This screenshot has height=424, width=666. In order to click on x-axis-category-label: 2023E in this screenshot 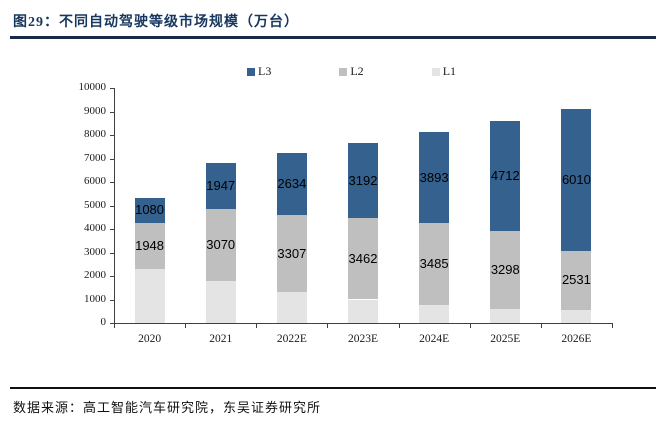, I will do `click(363, 339)`.